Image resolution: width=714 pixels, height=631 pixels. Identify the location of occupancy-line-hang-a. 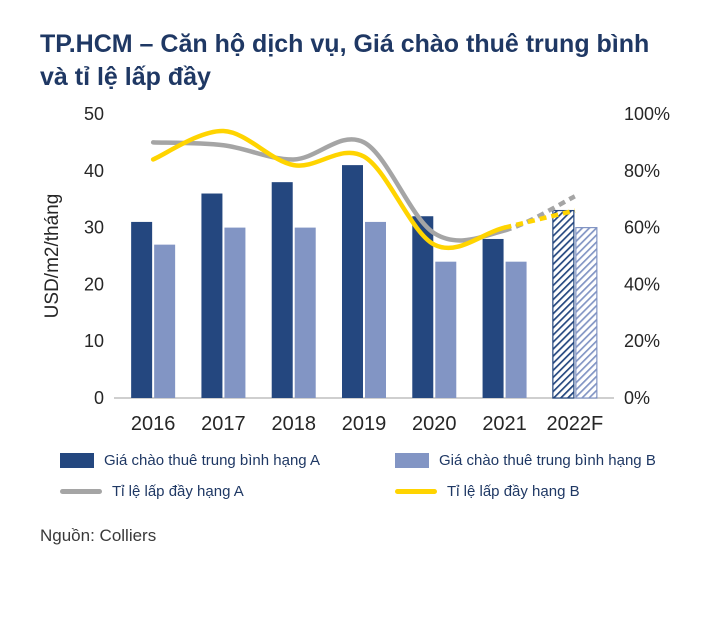
(328, 190).